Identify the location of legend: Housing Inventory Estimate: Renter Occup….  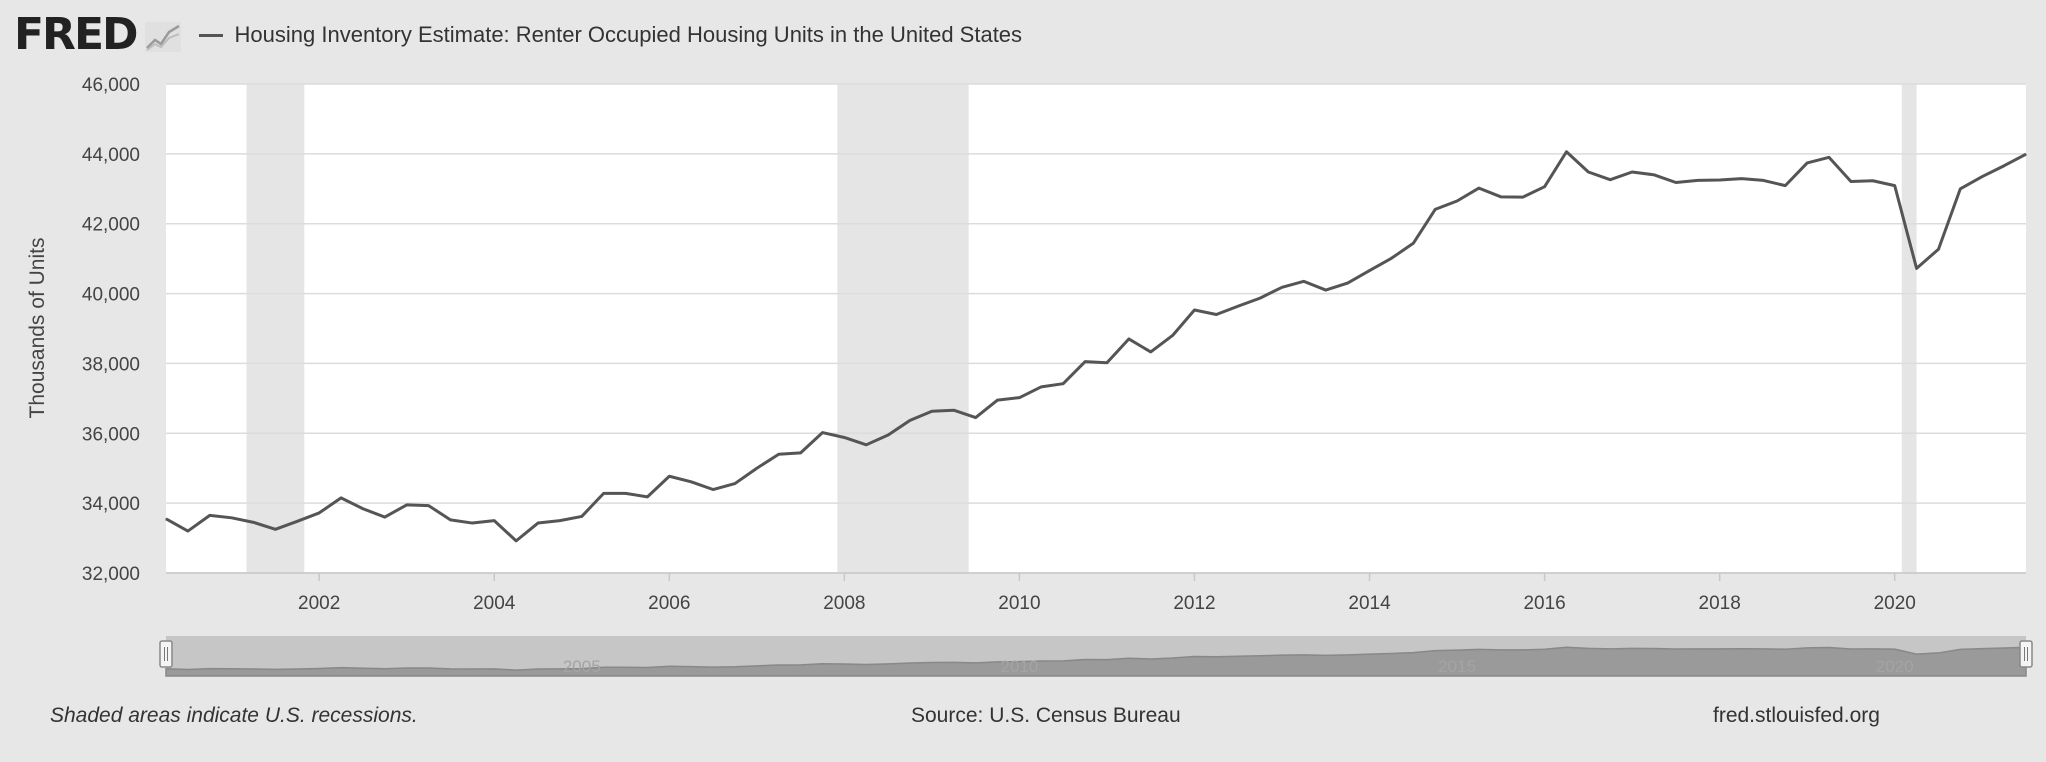
(610, 35).